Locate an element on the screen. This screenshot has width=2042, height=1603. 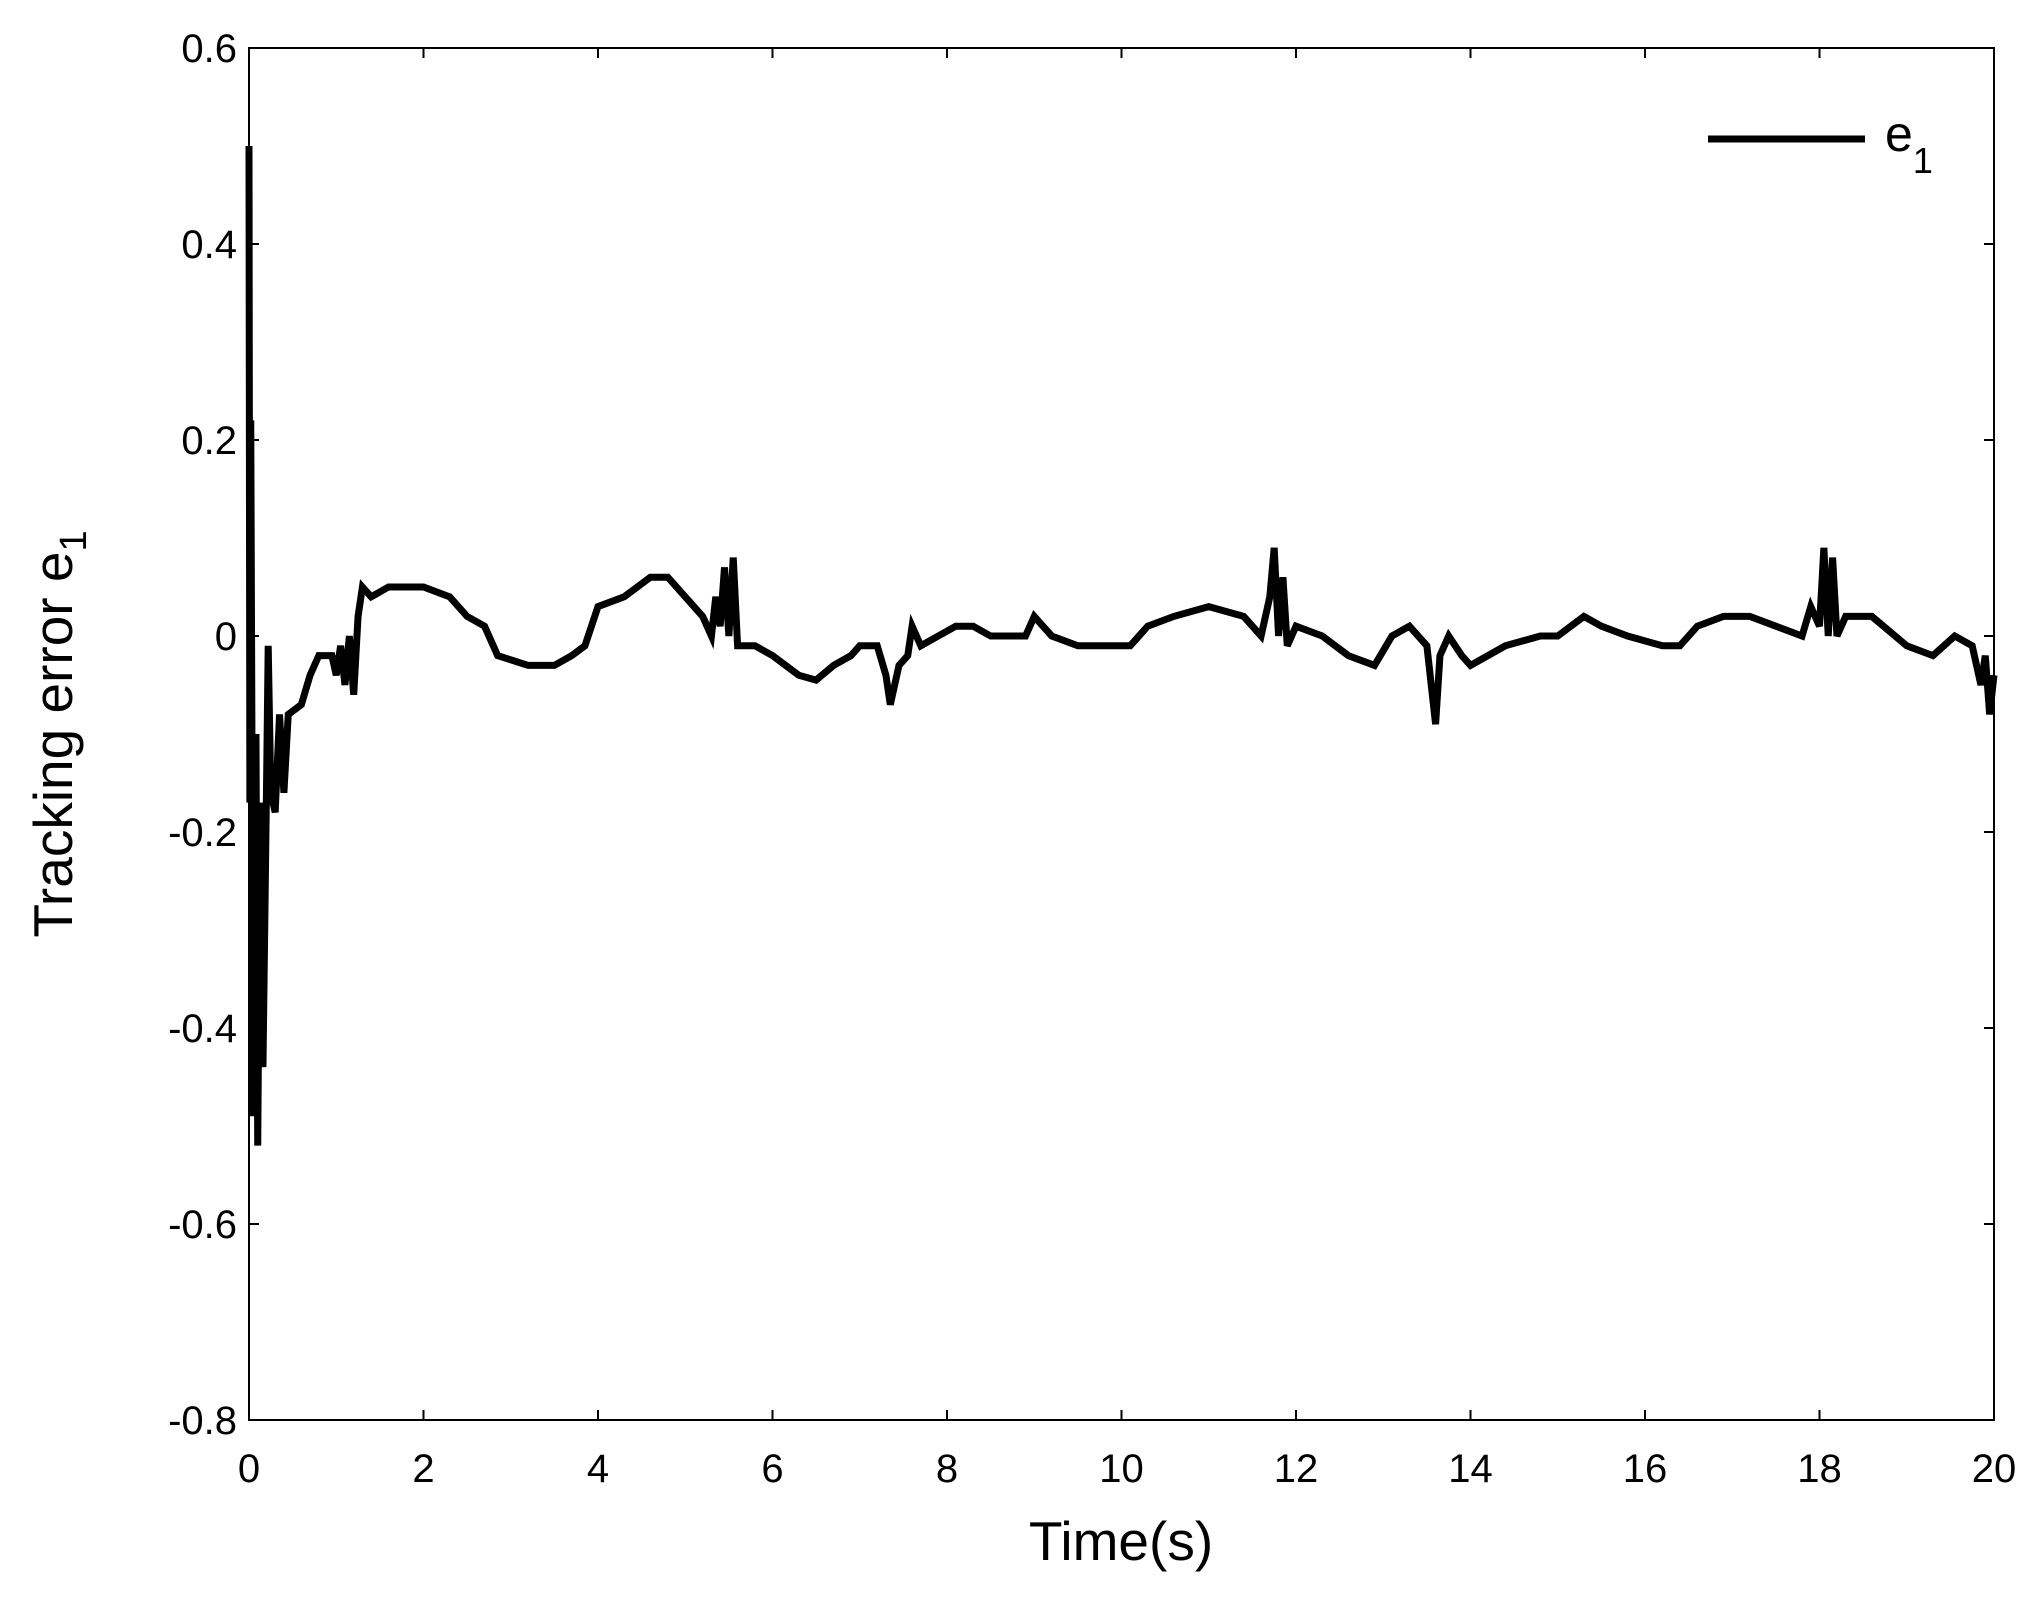
x-tick-label: 2 is located at coordinates (423, 1469).